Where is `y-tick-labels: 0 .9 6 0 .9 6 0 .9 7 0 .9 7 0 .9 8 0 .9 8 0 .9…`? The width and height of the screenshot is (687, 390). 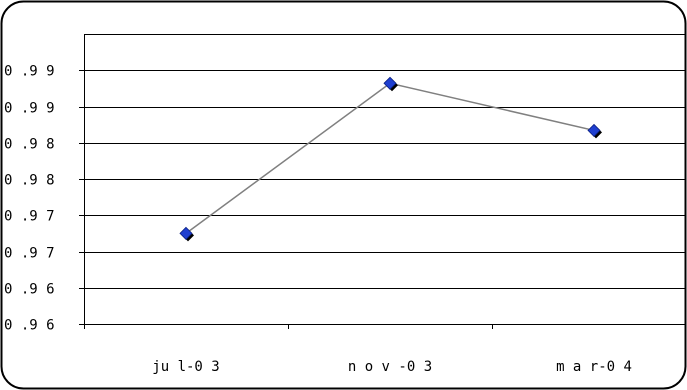 y-tick-labels: 0 .9 6 0 .9 6 0 .9 7 0 .9 7 0 .9 8 0 .9 8 0 .9… is located at coordinates (29, 199).